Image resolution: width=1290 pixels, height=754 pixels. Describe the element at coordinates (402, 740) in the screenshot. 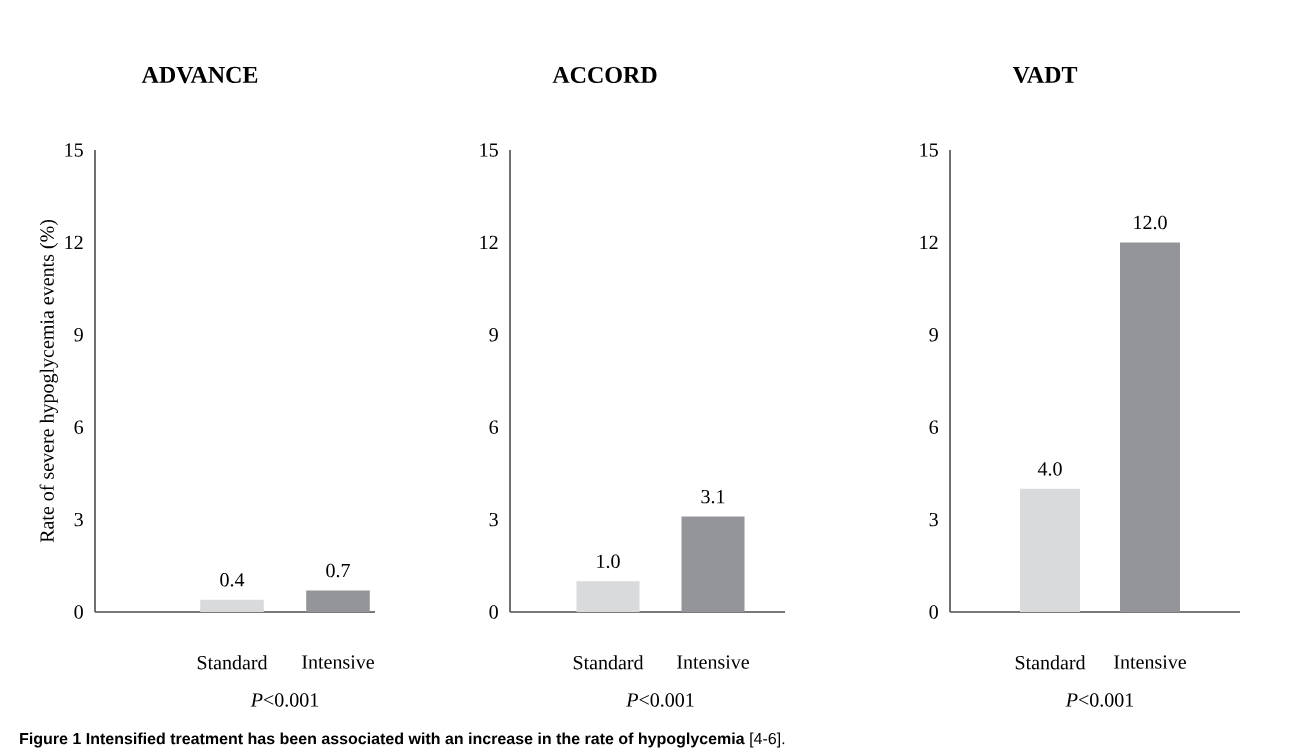

I see `text: Figure 1 Intensified treatment has been associated with an increase in the rate of hypoglycemia [4-6].` at that location.